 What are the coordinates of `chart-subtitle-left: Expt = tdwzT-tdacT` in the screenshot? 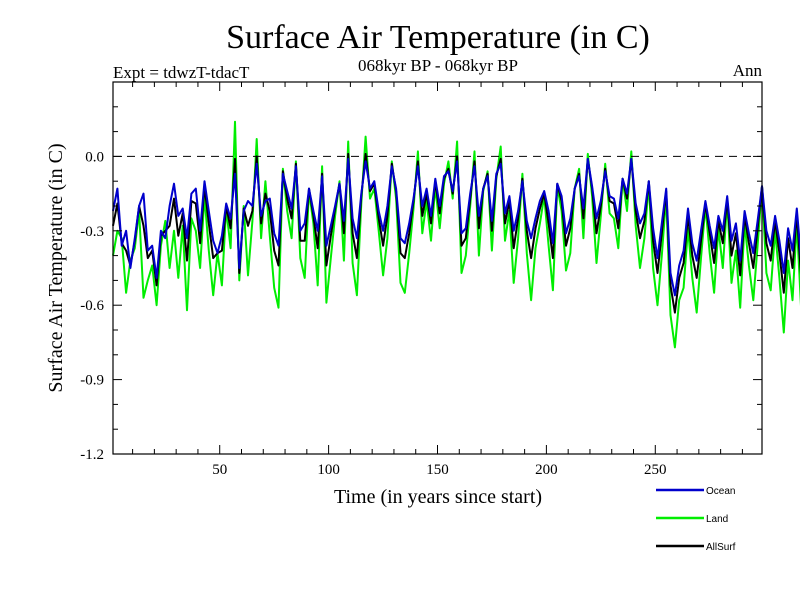 It's located at (181, 72).